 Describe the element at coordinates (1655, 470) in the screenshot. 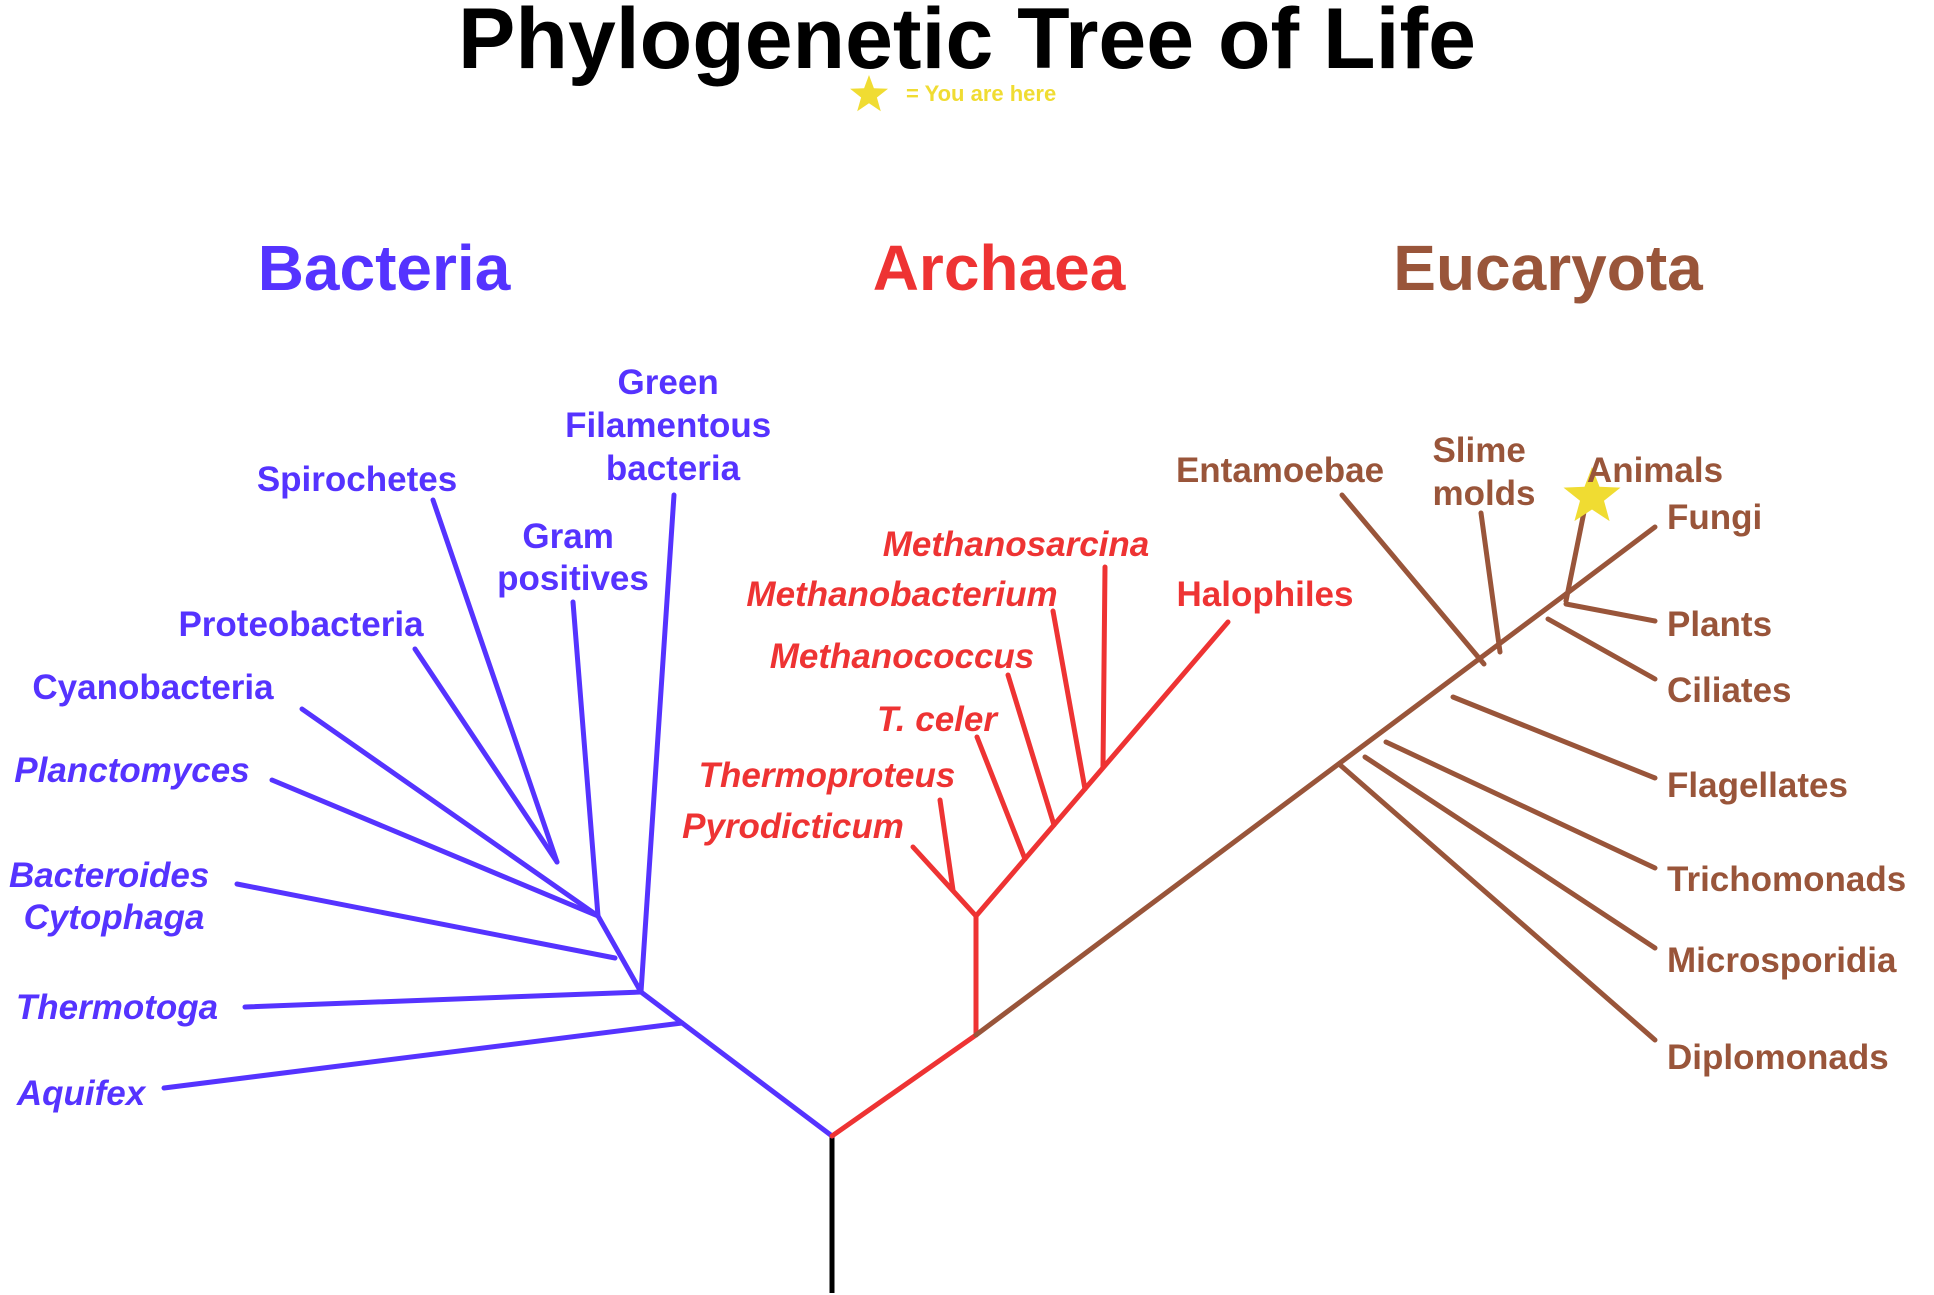

I see `taxon-label-animals: Animals` at that location.